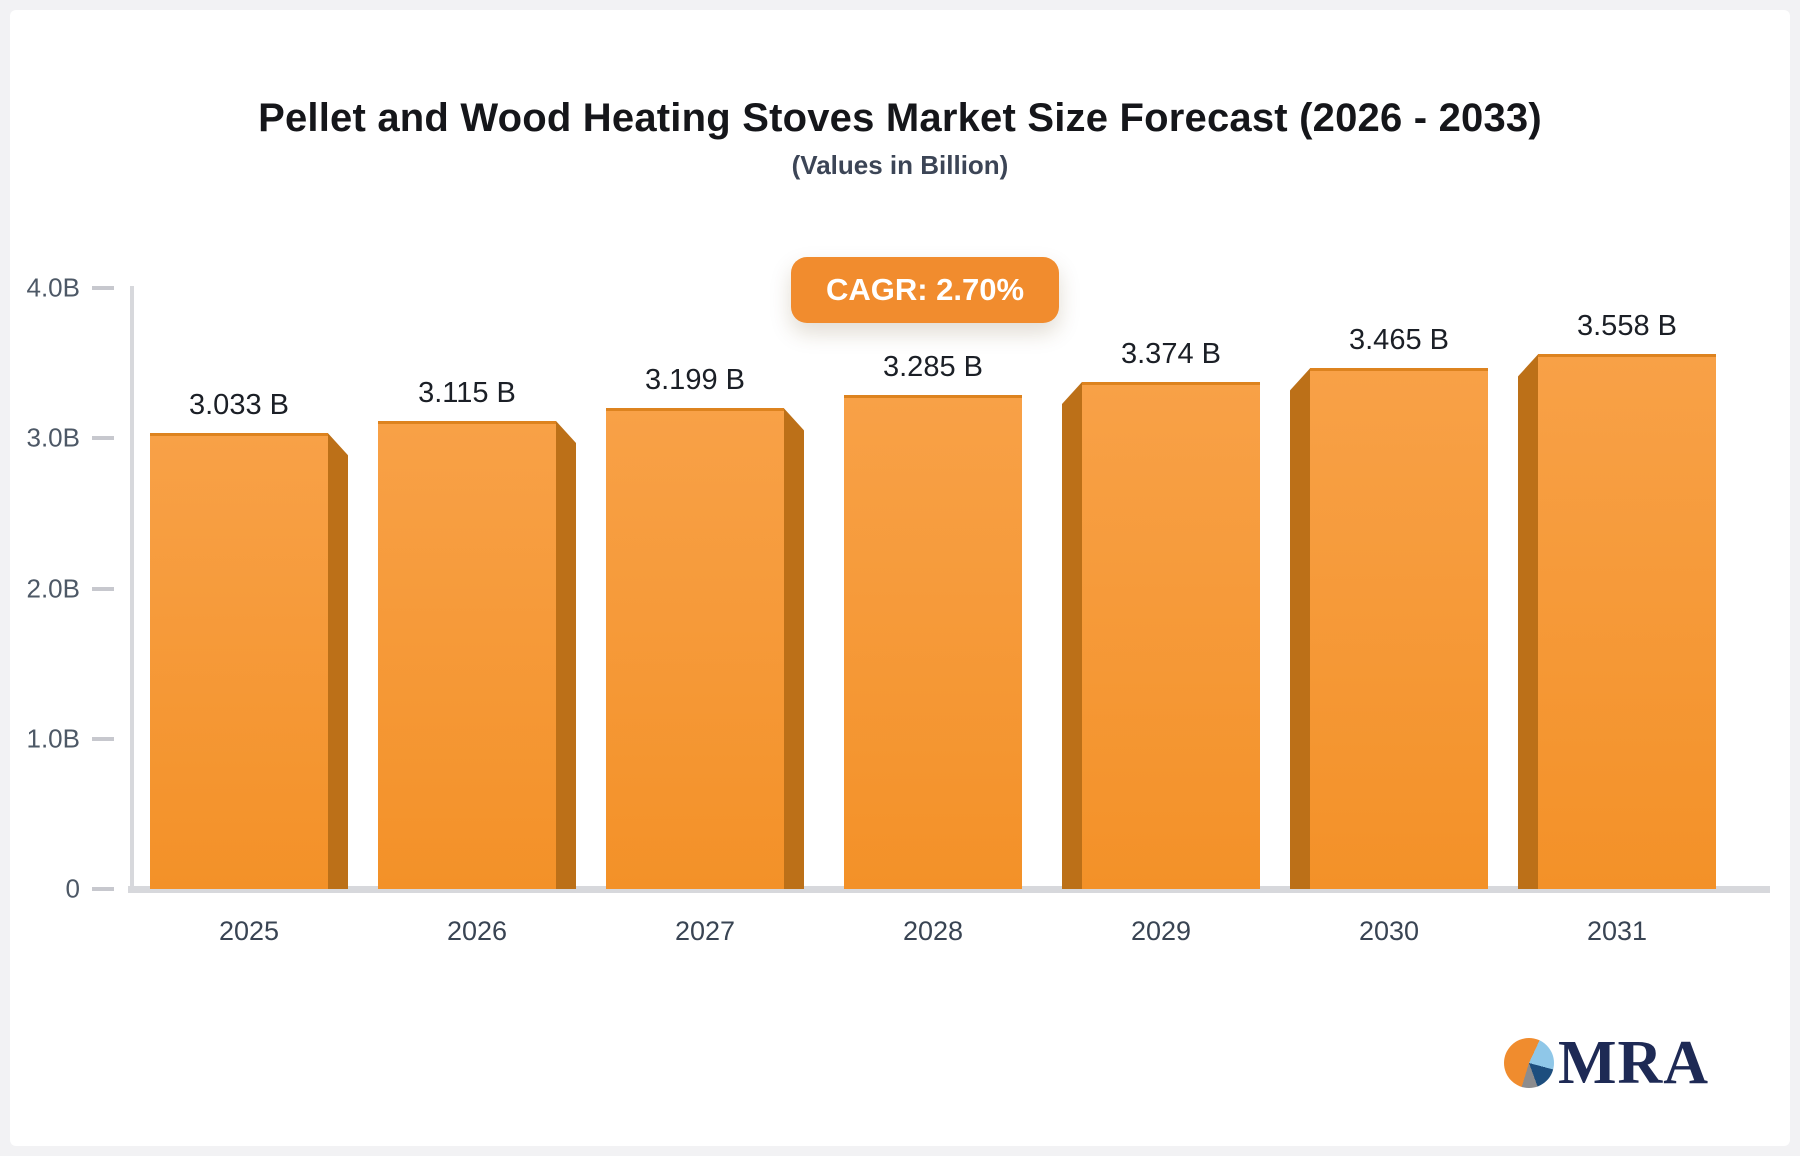 The width and height of the screenshot is (1800, 1156). I want to click on bar-2027: 3.199 B, so click(705, 626).